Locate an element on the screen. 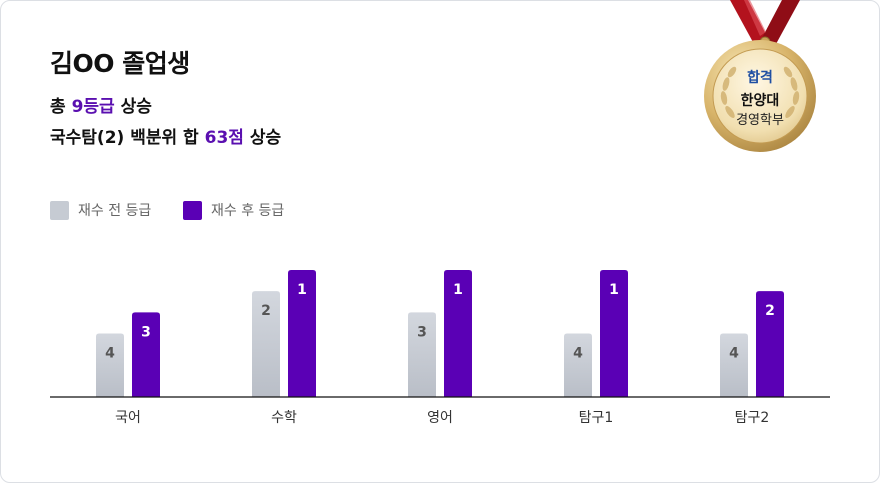 This screenshot has height=483, width=880. grade-rise-value: 9등급 is located at coordinates (93, 107).